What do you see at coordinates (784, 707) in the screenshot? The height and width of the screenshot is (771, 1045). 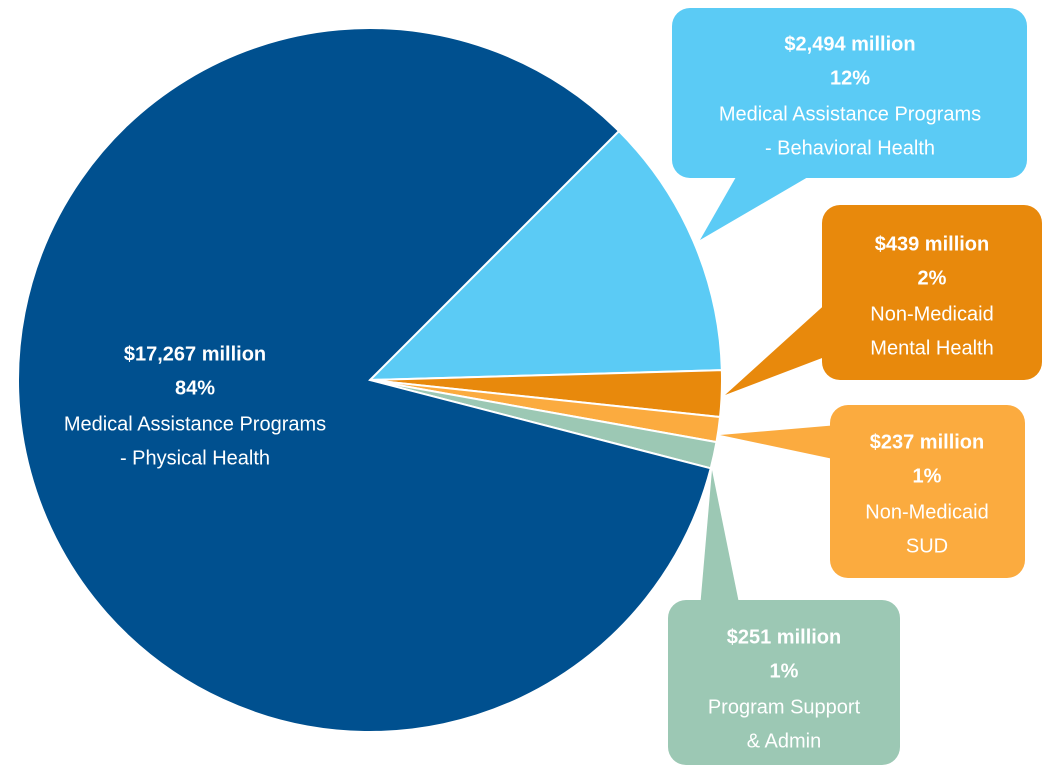 I see `category-label: Program Support` at bounding box center [784, 707].